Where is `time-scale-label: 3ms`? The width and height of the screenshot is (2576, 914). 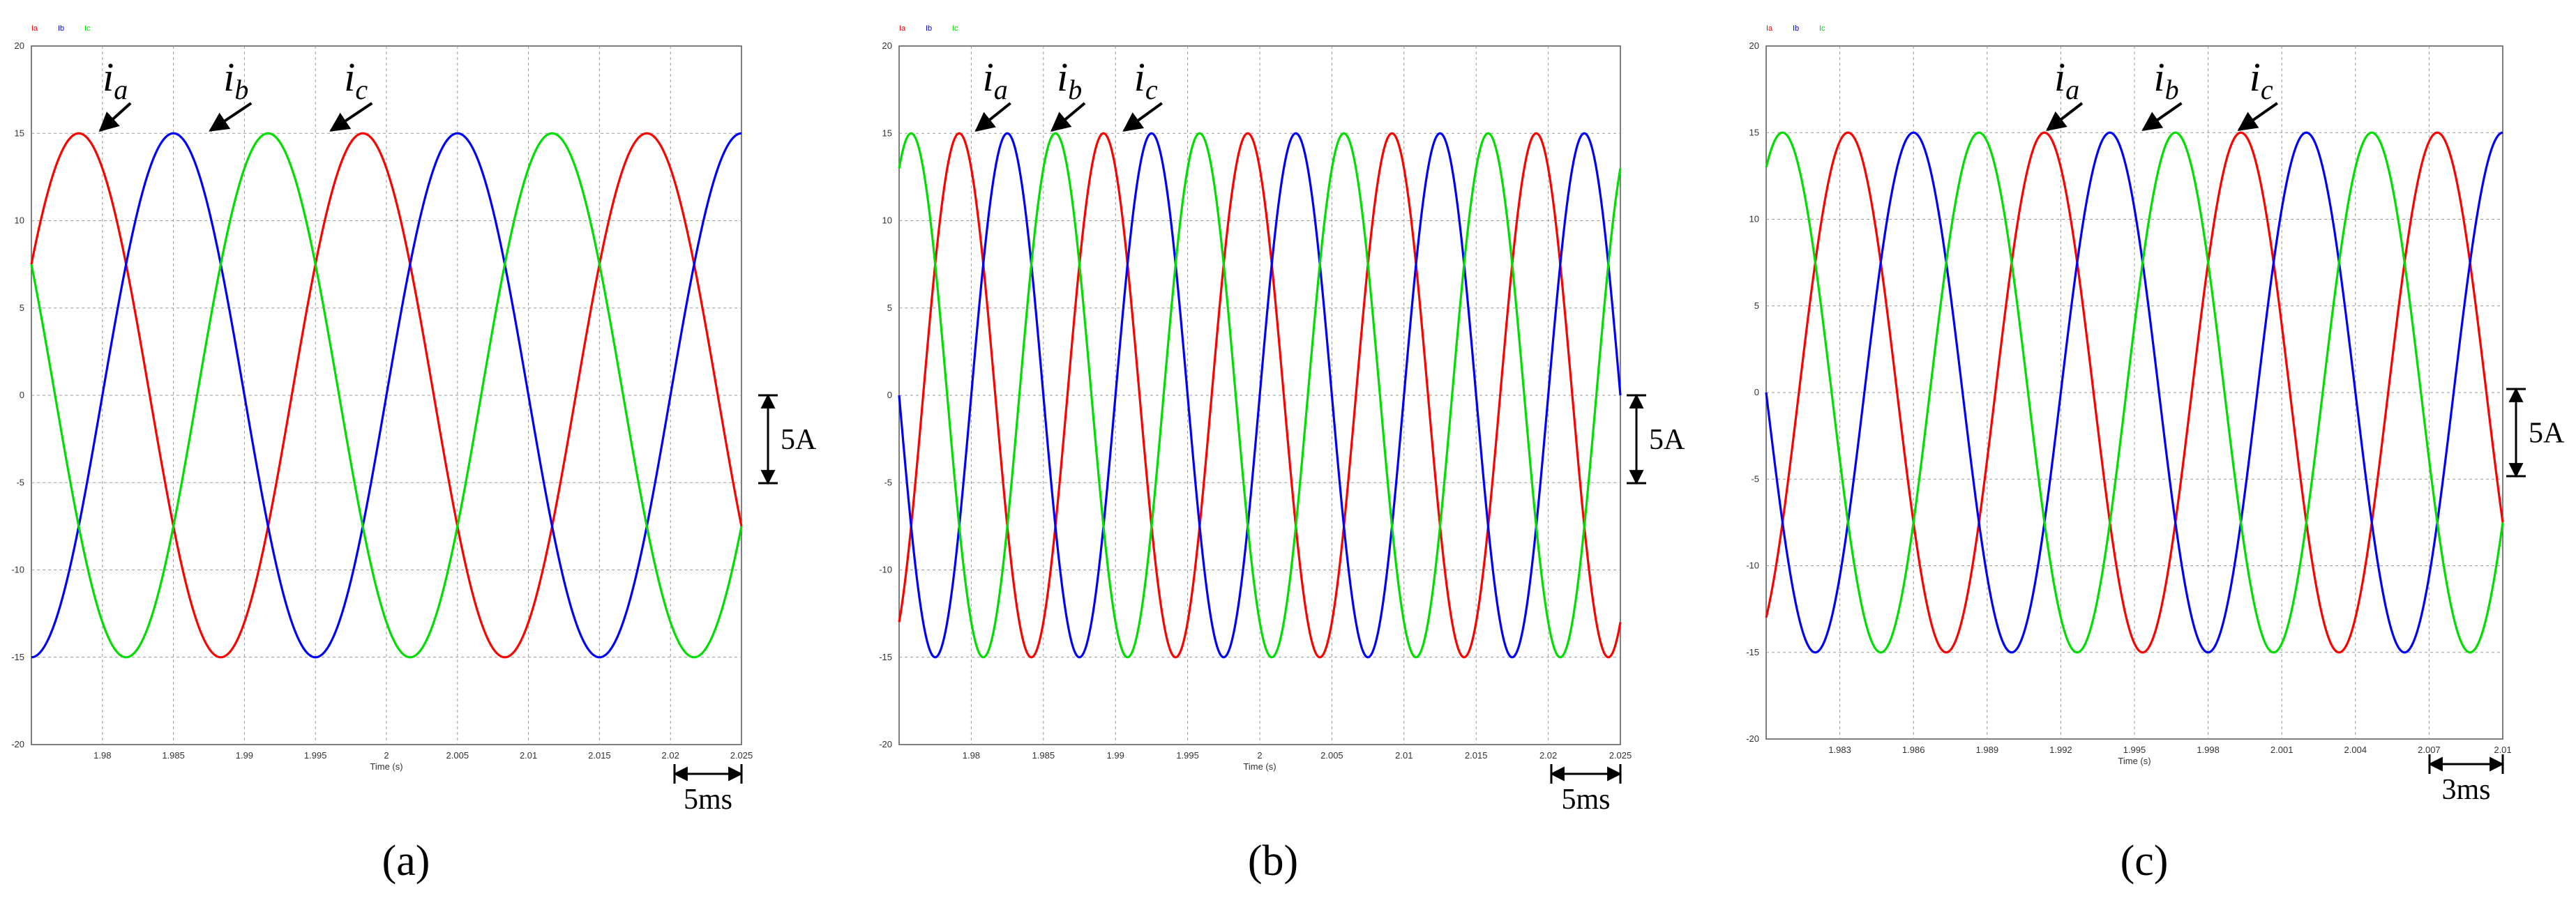
time-scale-label: 3ms is located at coordinates (2465, 790).